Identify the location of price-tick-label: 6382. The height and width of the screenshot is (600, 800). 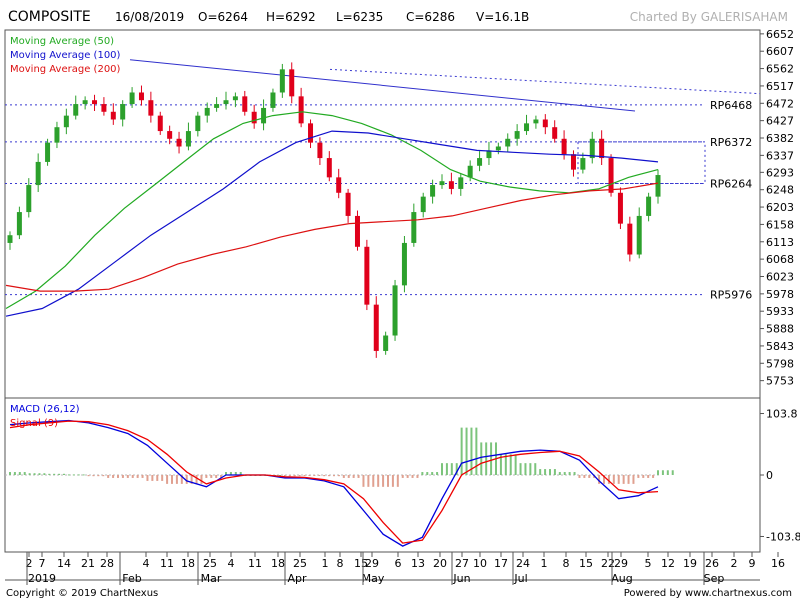
(780, 138).